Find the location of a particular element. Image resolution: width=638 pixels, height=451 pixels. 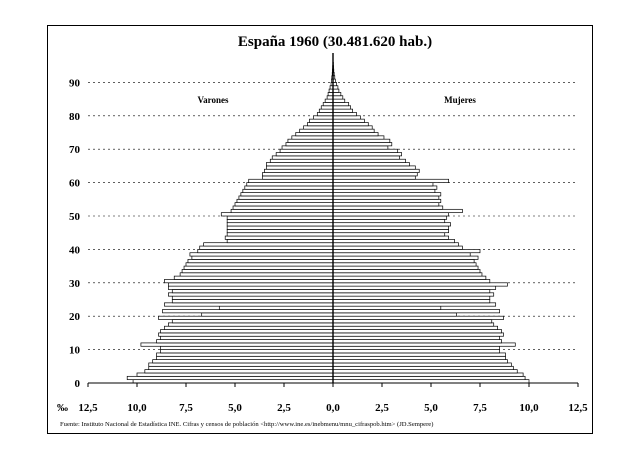

x-tick-label-5: 0,0 is located at coordinates (333, 408).